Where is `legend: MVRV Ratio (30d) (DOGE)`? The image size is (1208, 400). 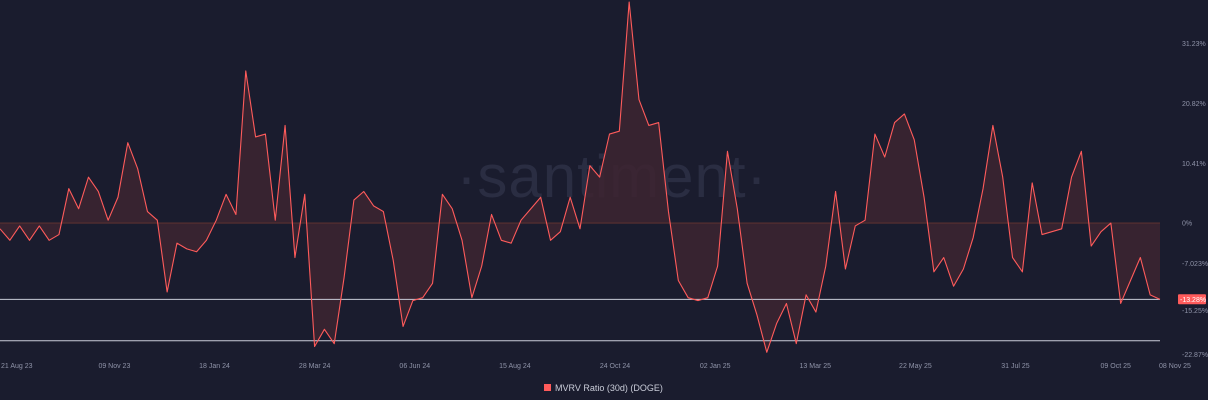
legend: MVRV Ratio (30d) (DOGE) is located at coordinates (603, 388).